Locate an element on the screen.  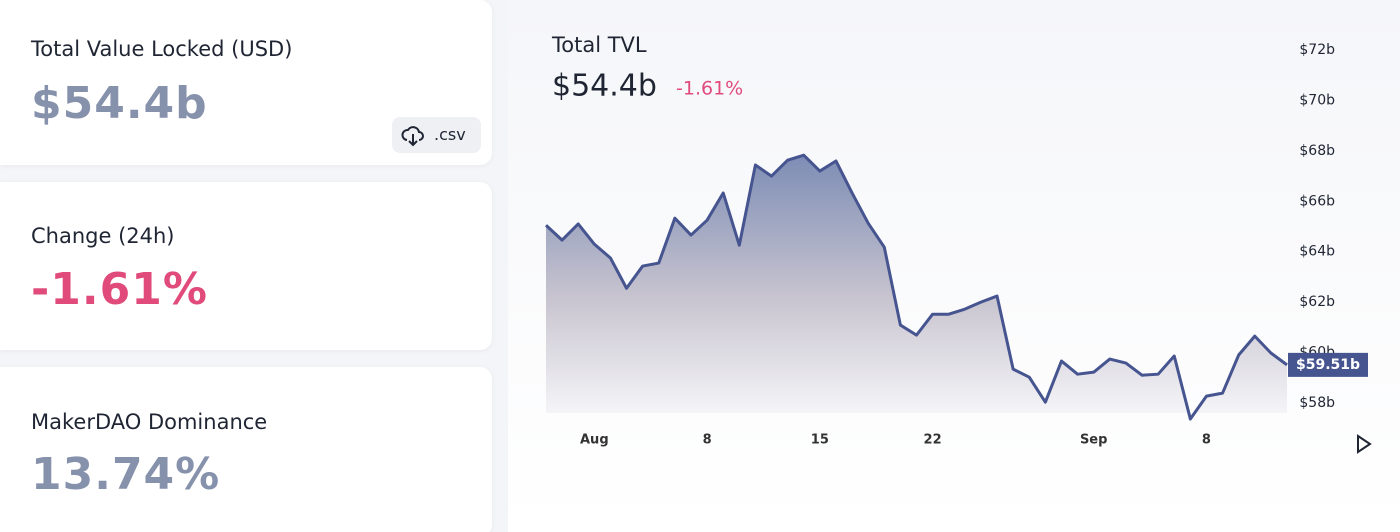
tvl-card: Total Value Locked (USD) $54.4b .csv is located at coordinates (246, 82).